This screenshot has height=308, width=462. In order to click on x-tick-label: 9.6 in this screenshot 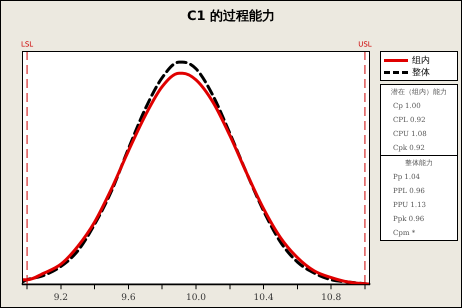, I will do `click(128, 297)`.